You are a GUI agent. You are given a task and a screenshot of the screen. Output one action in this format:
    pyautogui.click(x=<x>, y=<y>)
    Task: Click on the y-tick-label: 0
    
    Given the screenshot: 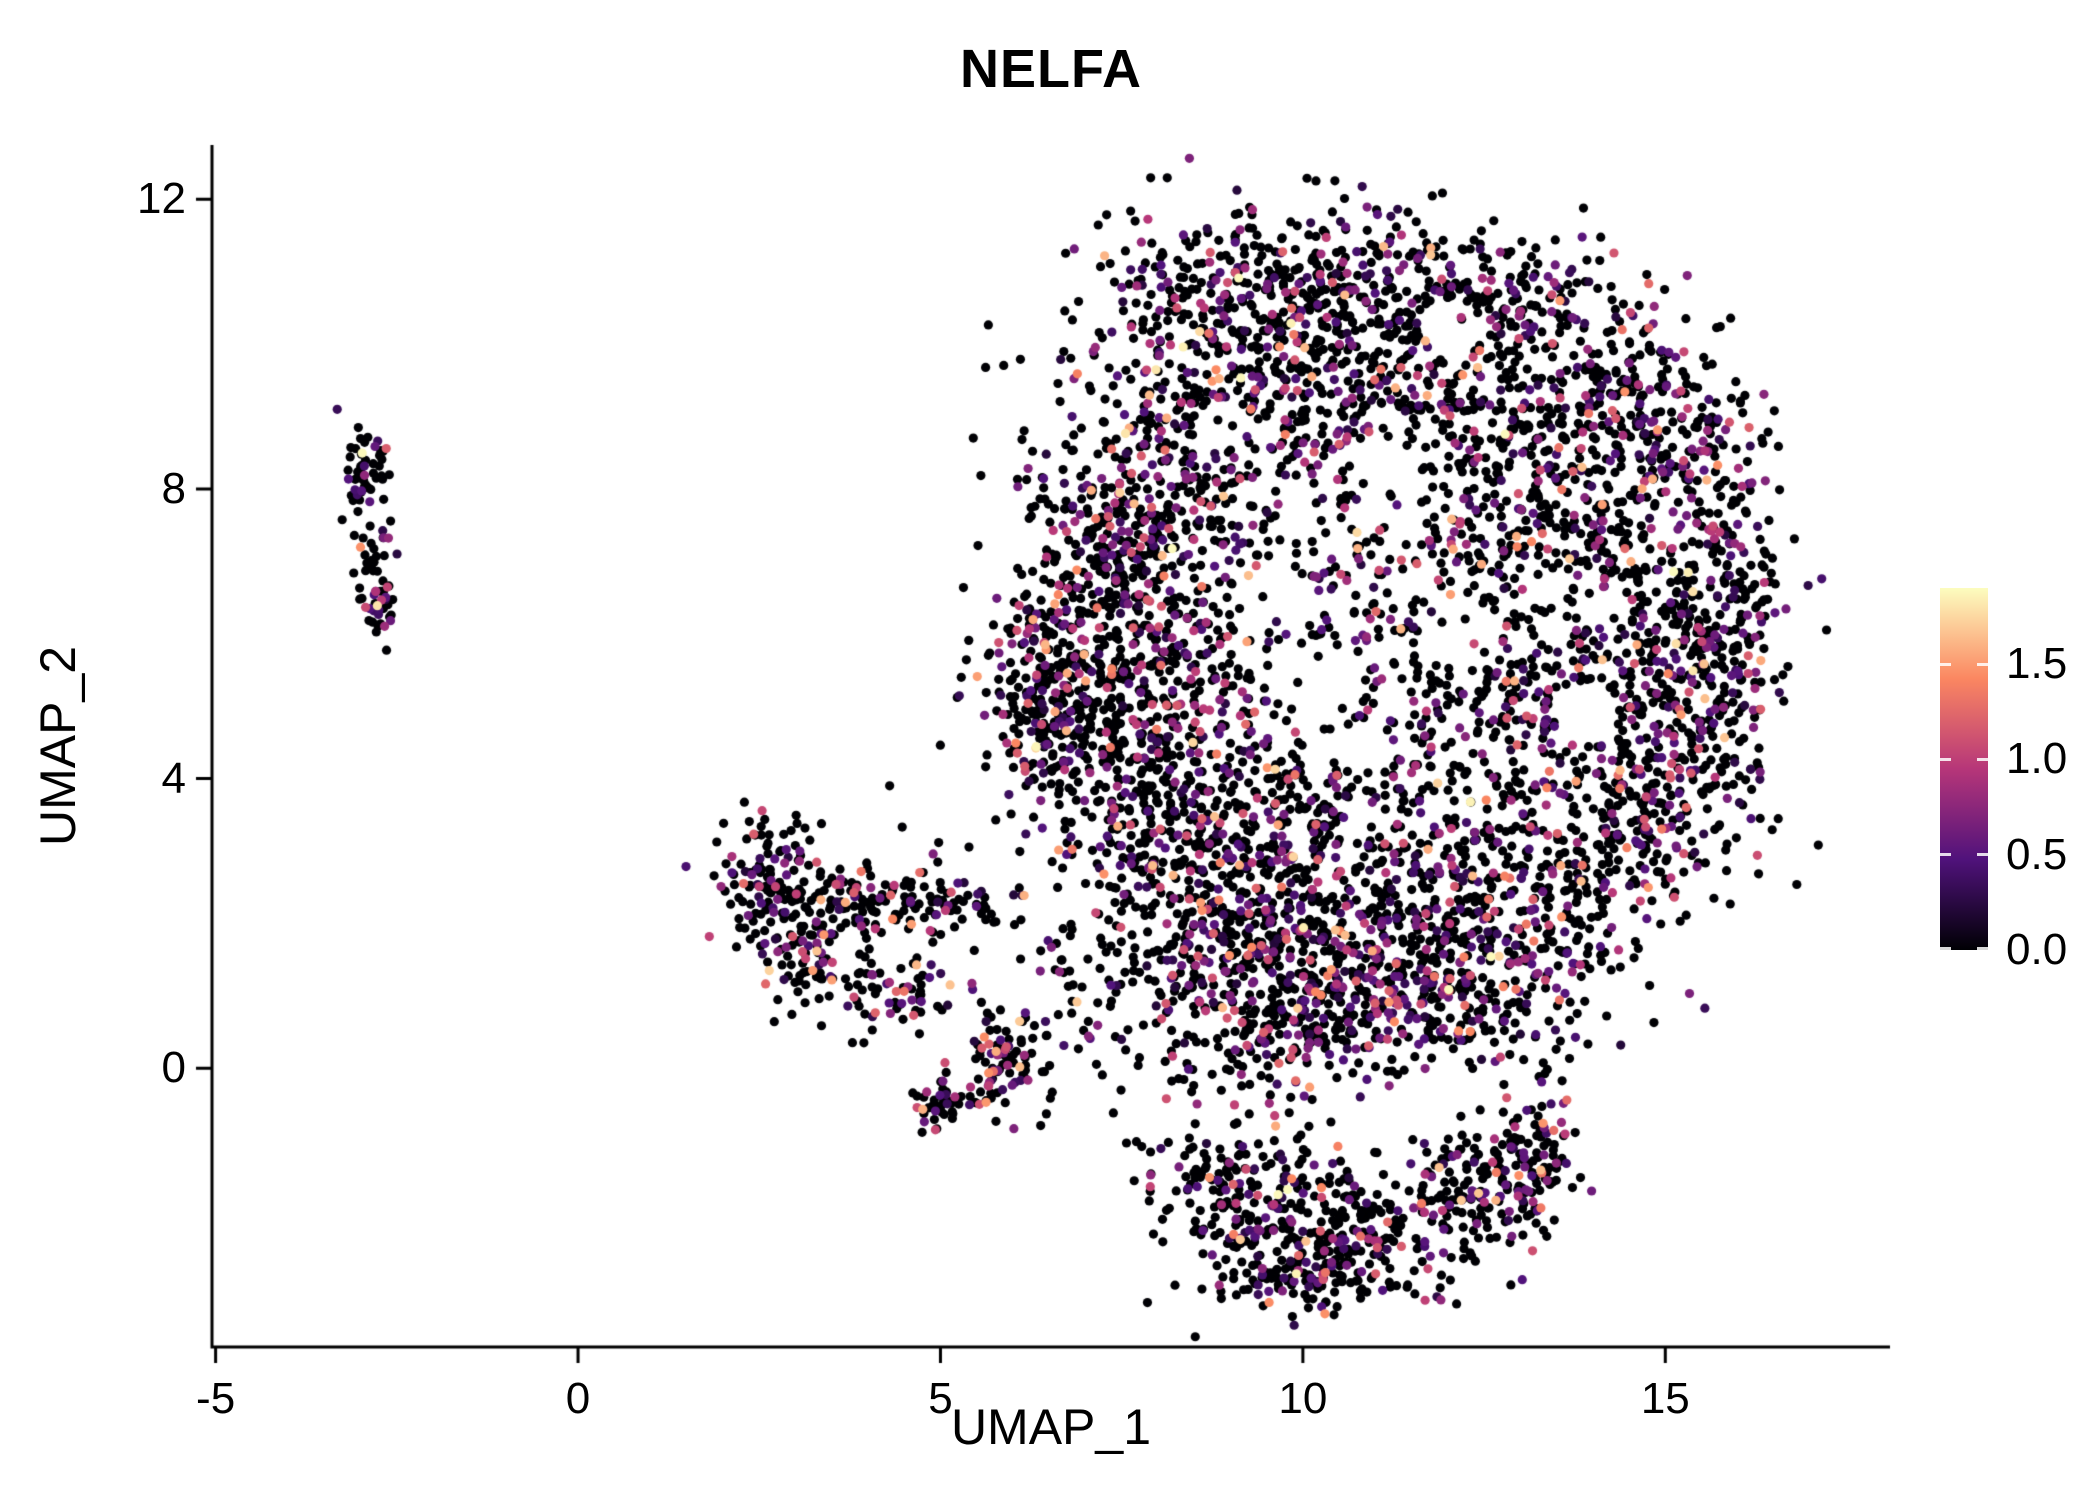 What is the action you would take?
    pyautogui.click(x=173, y=1068)
    